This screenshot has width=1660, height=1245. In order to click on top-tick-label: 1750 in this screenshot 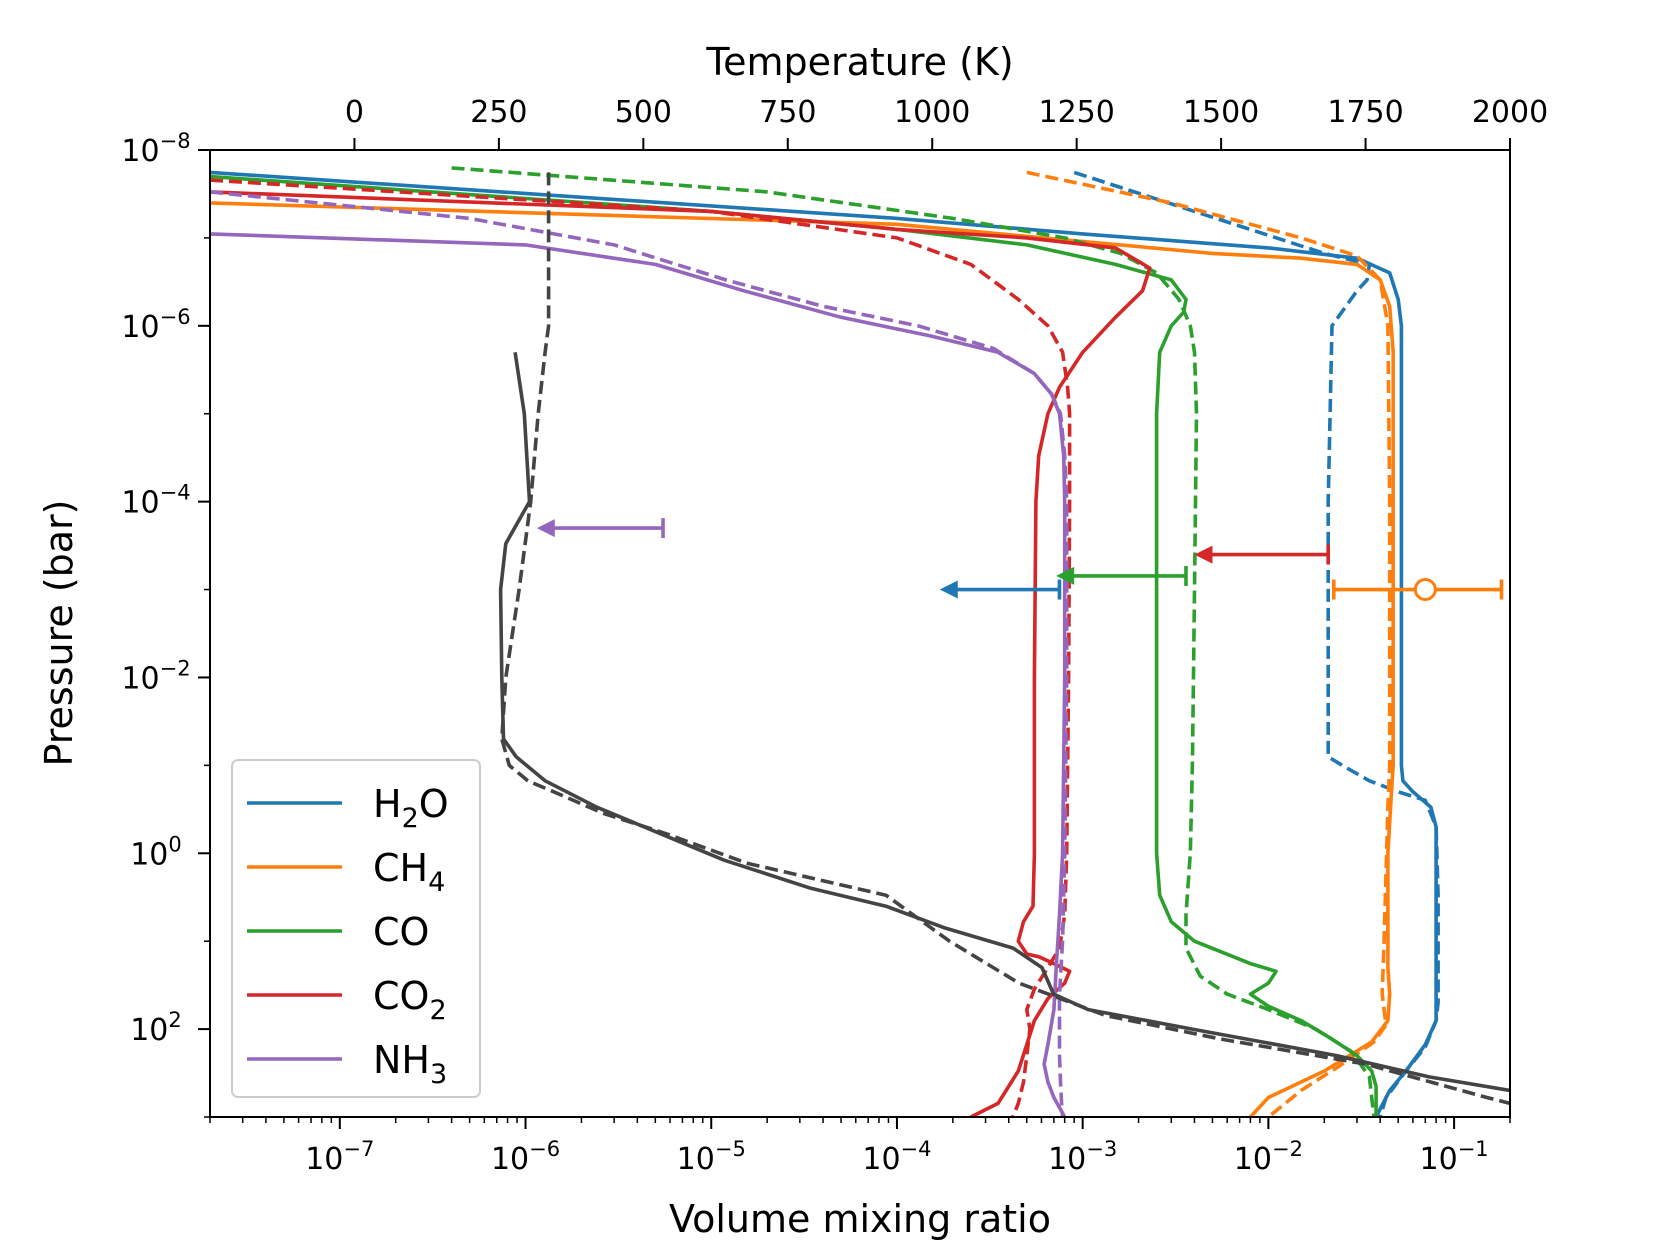, I will do `click(1365, 112)`.